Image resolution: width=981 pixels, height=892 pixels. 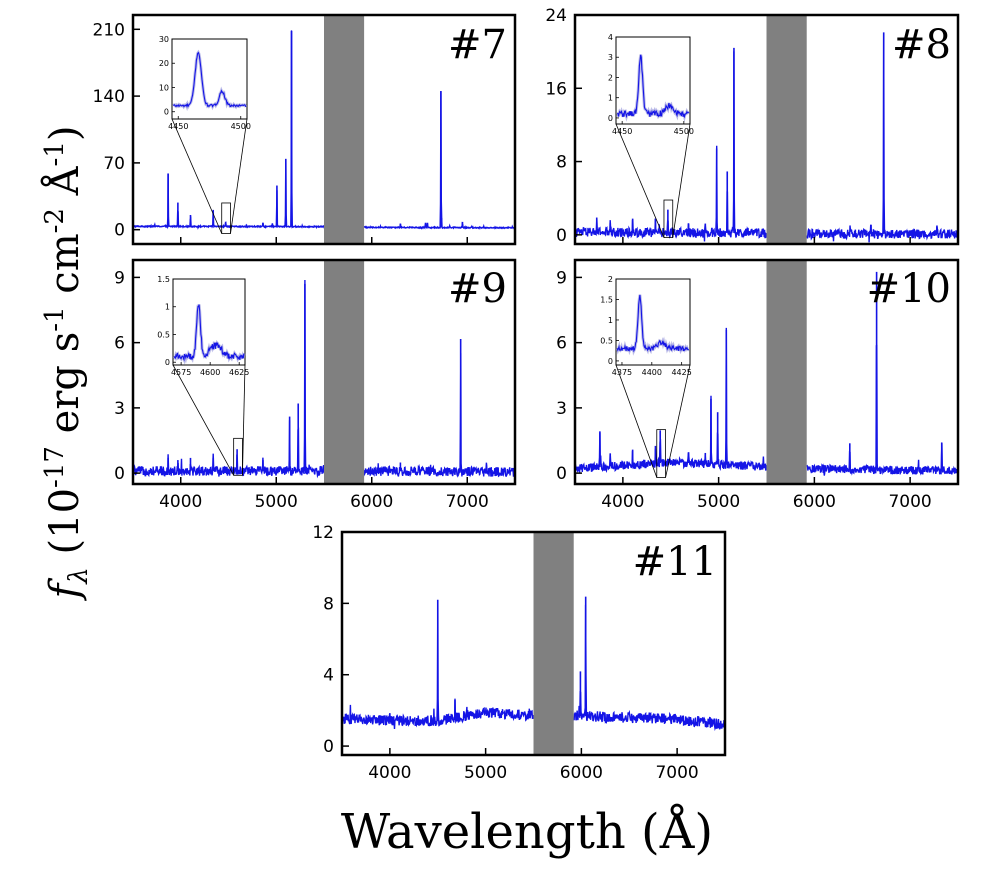 I want to click on y-axis-label: fλ (10-17 erg s-1 cm-2 Å-1), so click(x=67, y=364).